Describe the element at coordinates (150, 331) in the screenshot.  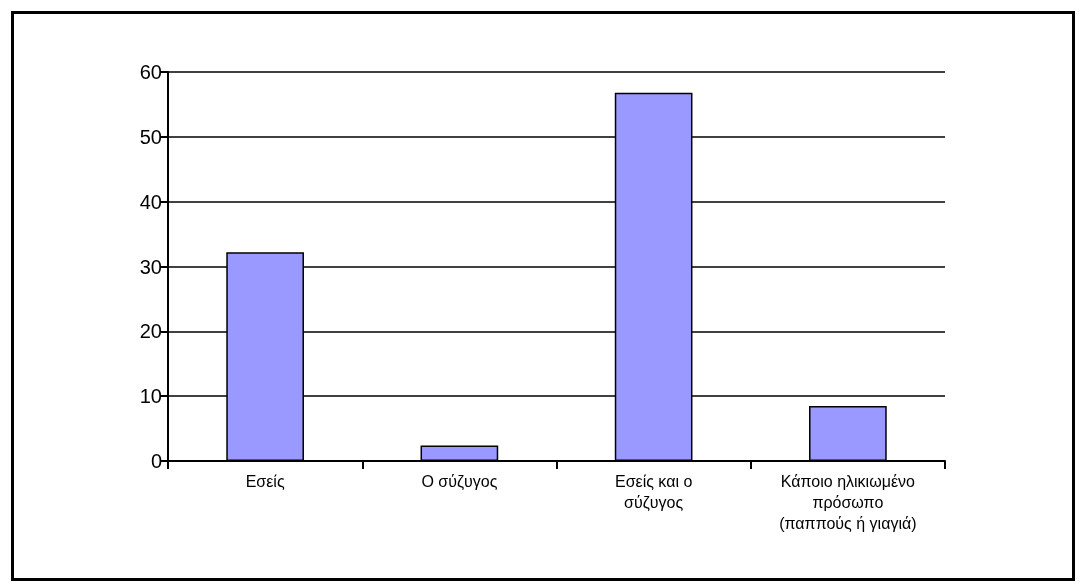
I see `y-tick-label: 20` at that location.